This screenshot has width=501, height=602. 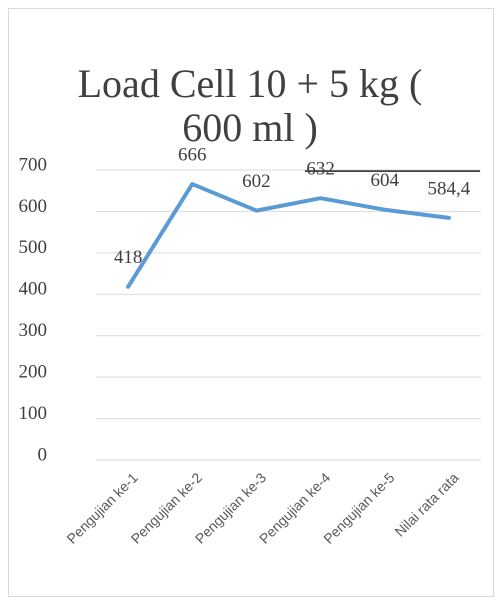 What do you see at coordinates (449, 188) in the screenshot?
I see `data-label: 584,4` at bounding box center [449, 188].